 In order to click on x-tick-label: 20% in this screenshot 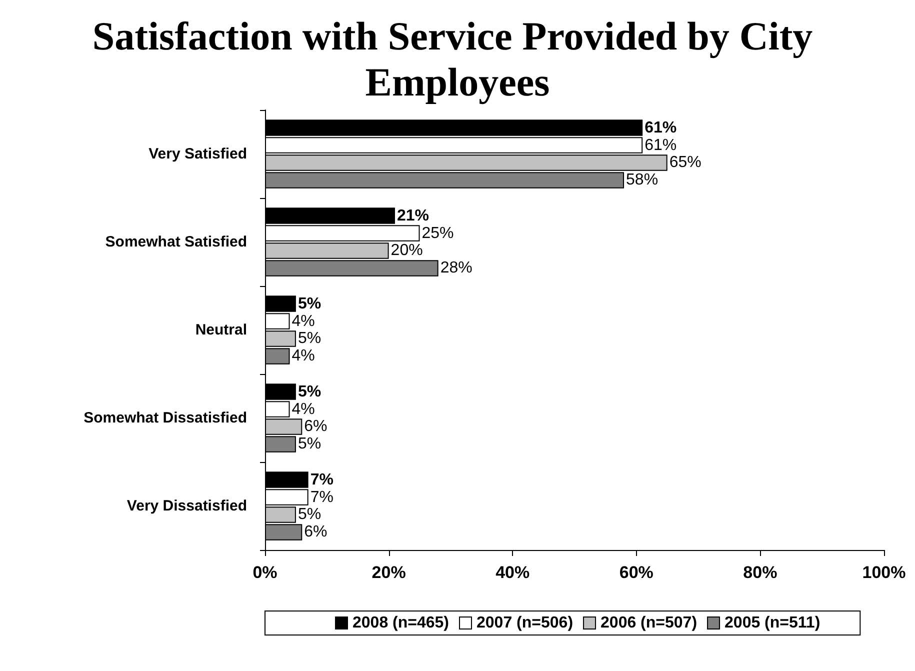, I will do `click(389, 572)`.